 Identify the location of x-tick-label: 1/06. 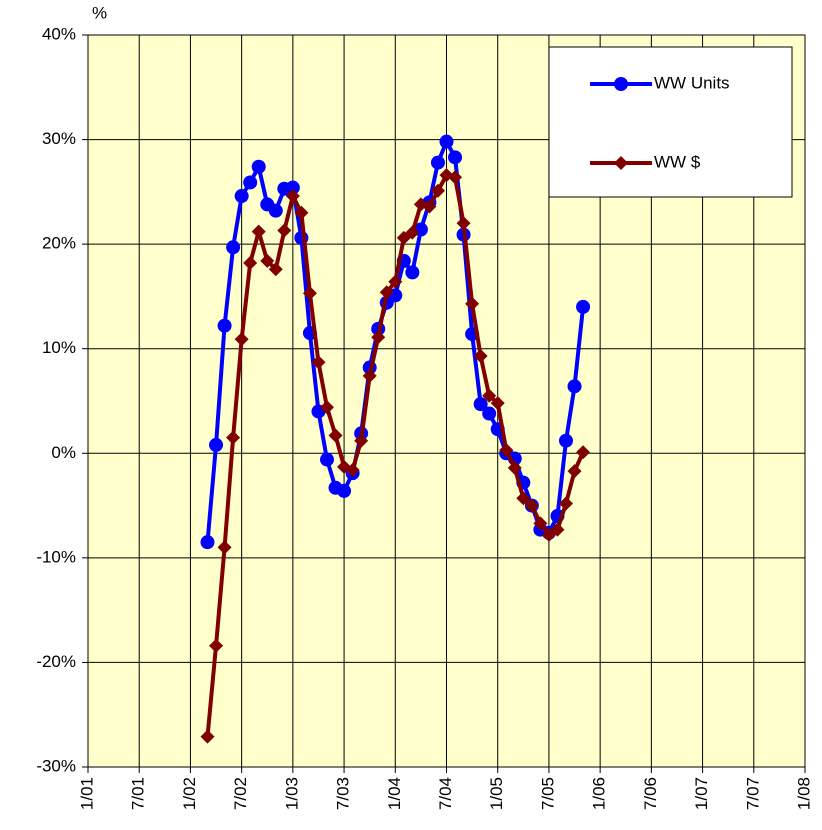
(599, 793).